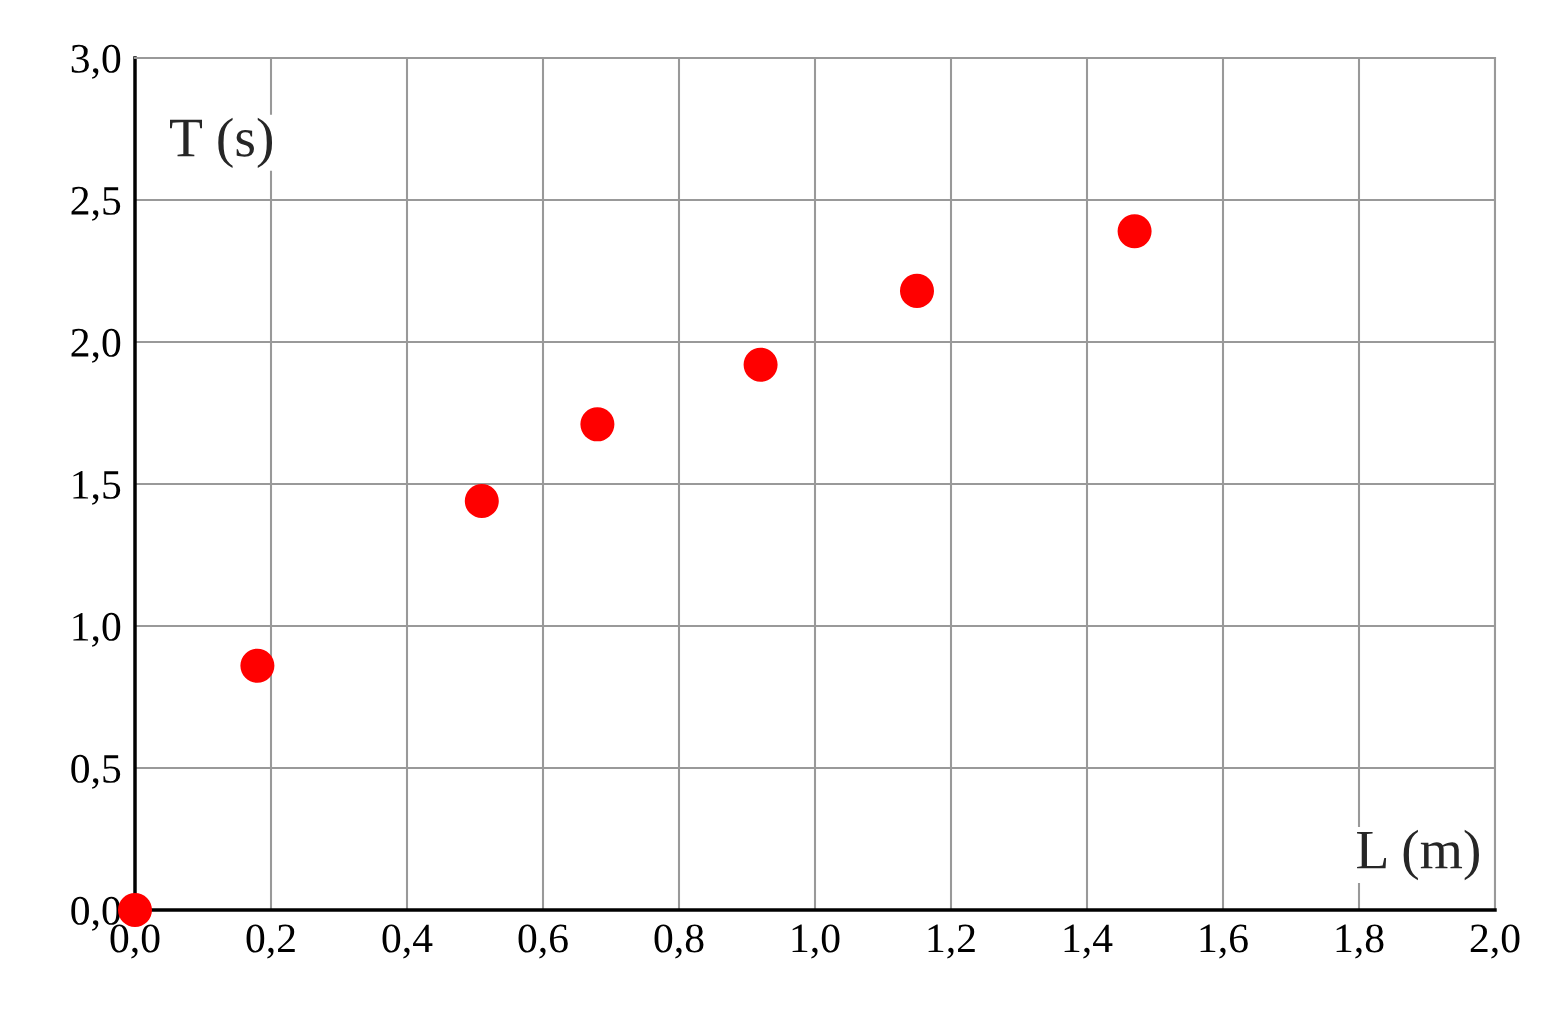 The height and width of the screenshot is (1022, 1567). Describe the element at coordinates (96, 61) in the screenshot. I see `y-tick-label: 3,0` at that location.